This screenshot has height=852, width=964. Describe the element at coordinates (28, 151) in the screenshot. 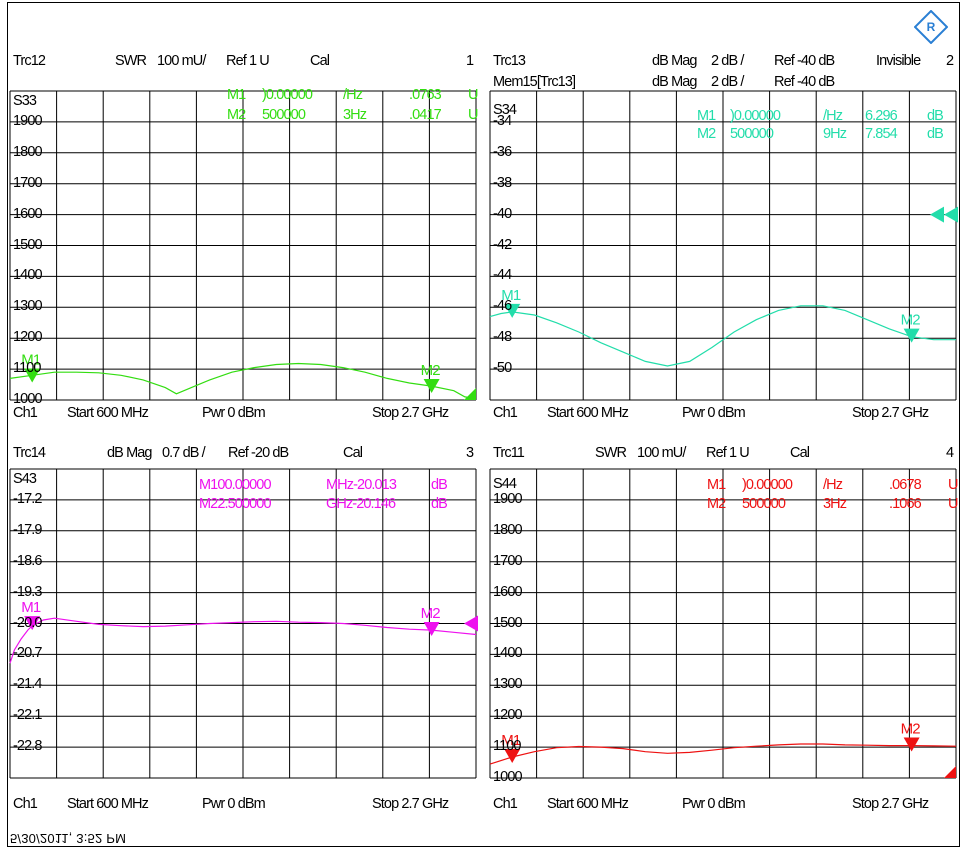

I see `y-tick-label: 1800` at that location.